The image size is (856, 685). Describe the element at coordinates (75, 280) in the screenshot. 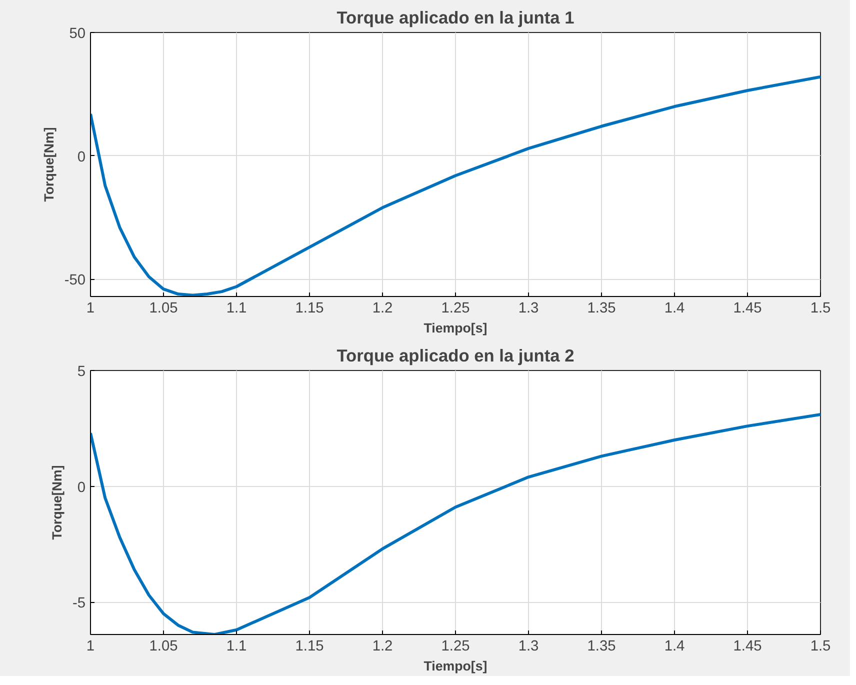

I see `y-tick-label: -50` at that location.